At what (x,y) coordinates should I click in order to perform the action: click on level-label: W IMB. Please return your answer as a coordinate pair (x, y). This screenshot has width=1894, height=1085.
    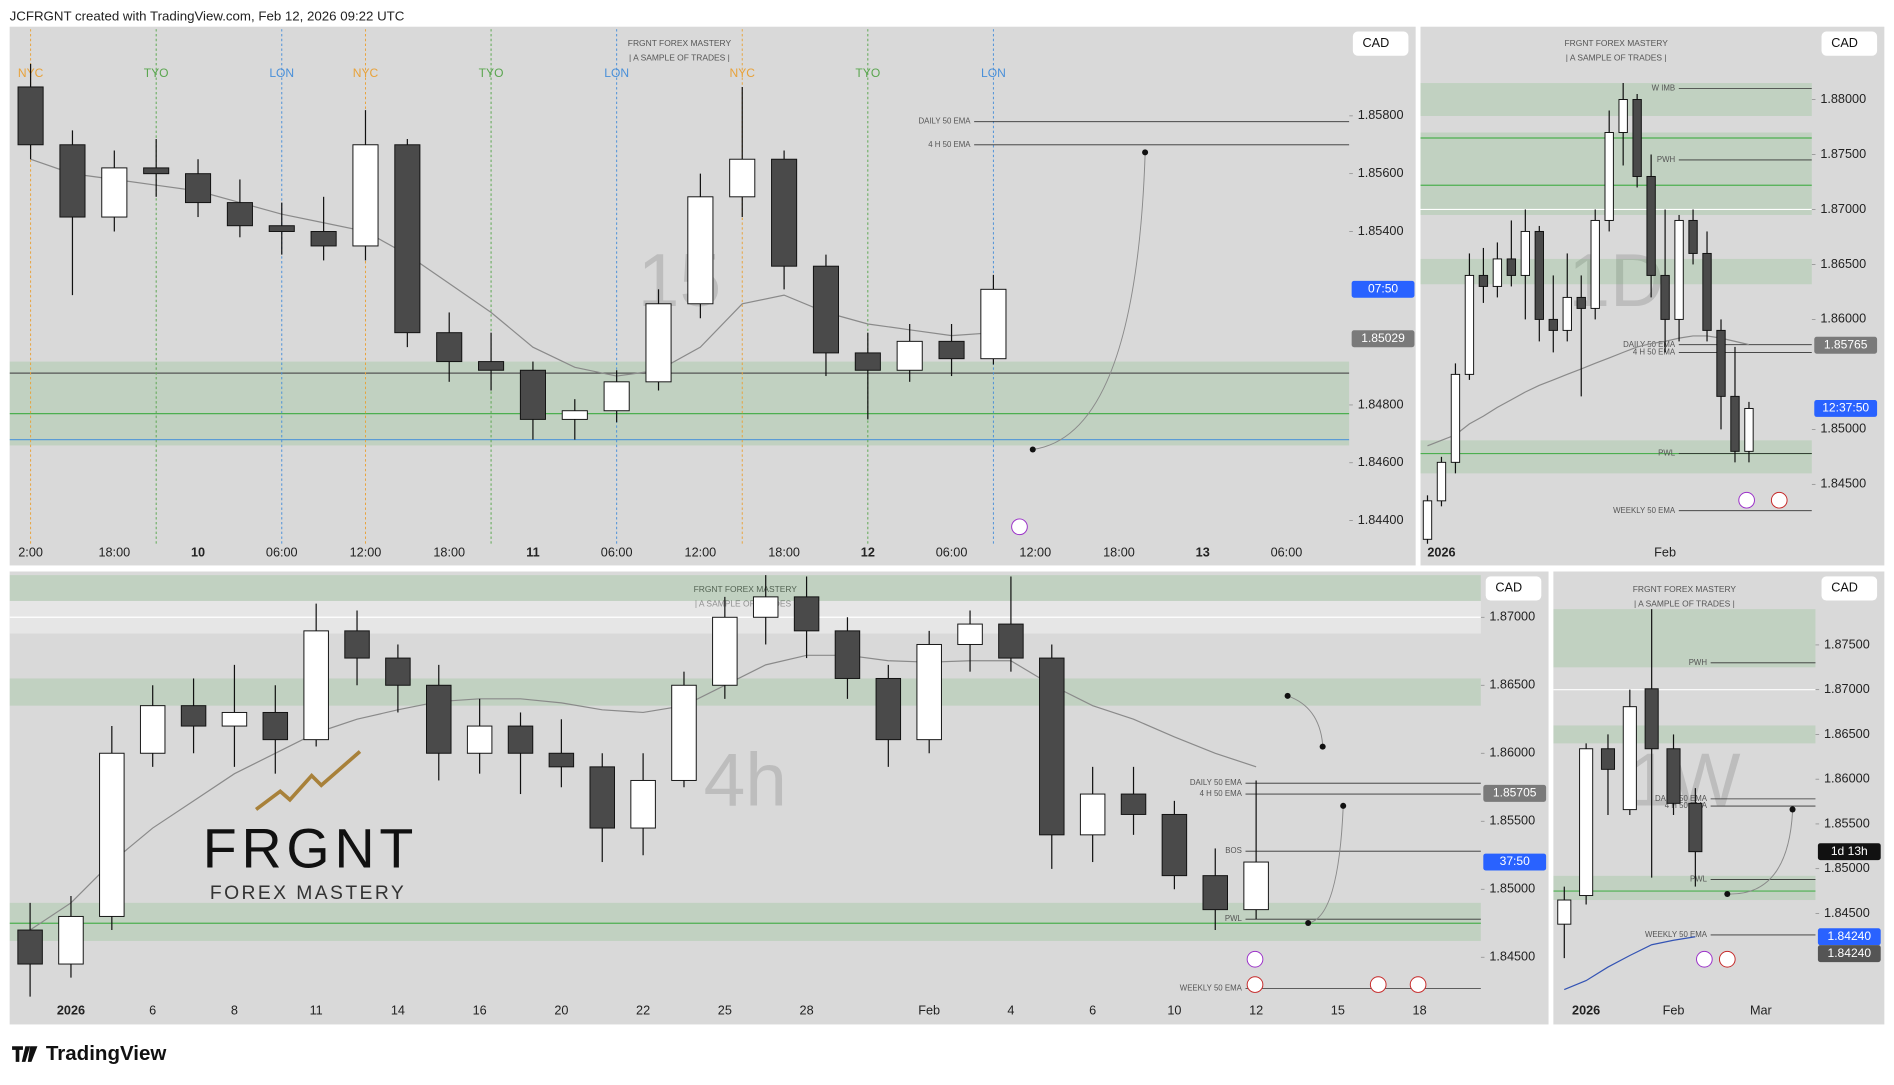
    Looking at the image, I should click on (1664, 88).